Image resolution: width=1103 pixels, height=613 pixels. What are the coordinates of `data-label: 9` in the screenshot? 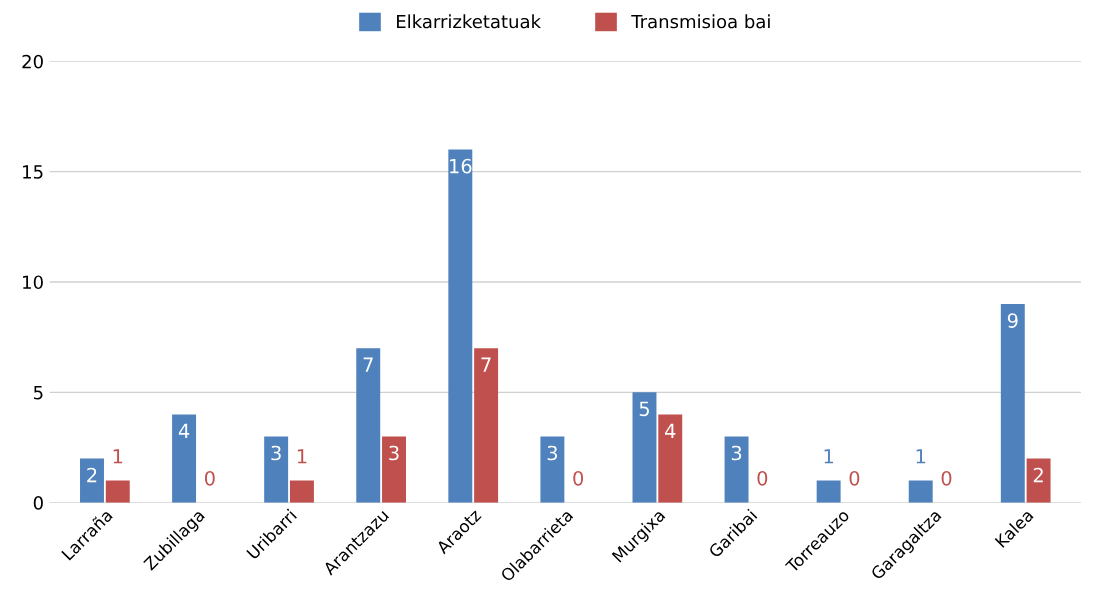 It's located at (1012, 320).